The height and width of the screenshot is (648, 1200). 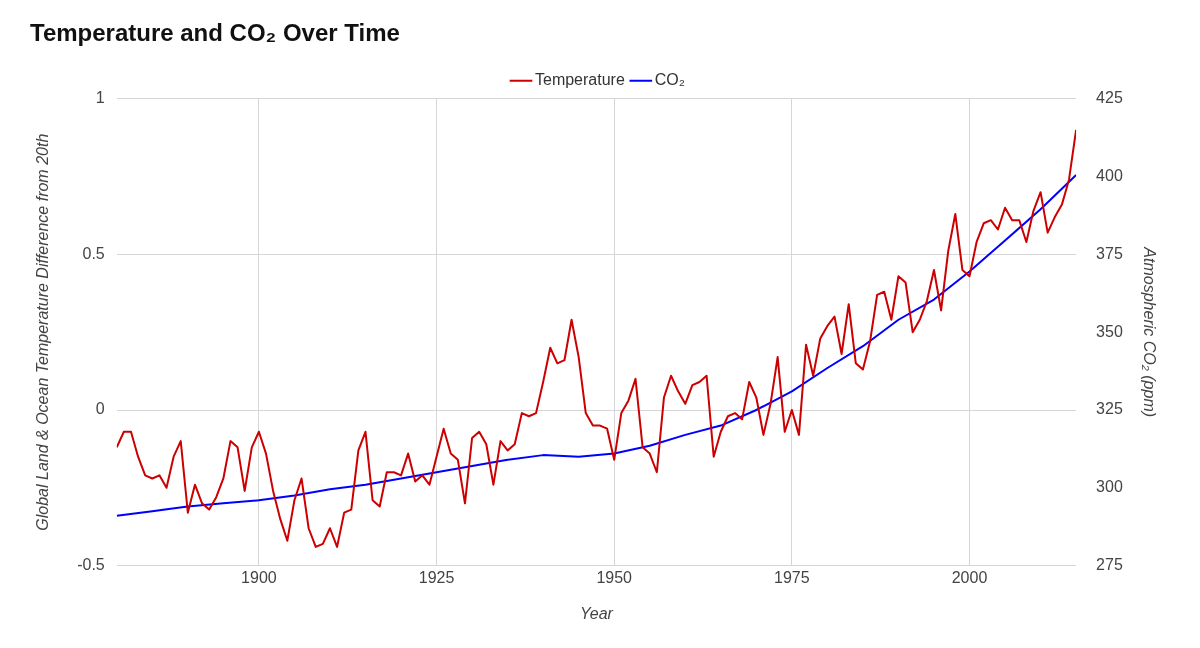 What do you see at coordinates (1109, 565) in the screenshot?
I see `y2-tick-label: 275` at bounding box center [1109, 565].